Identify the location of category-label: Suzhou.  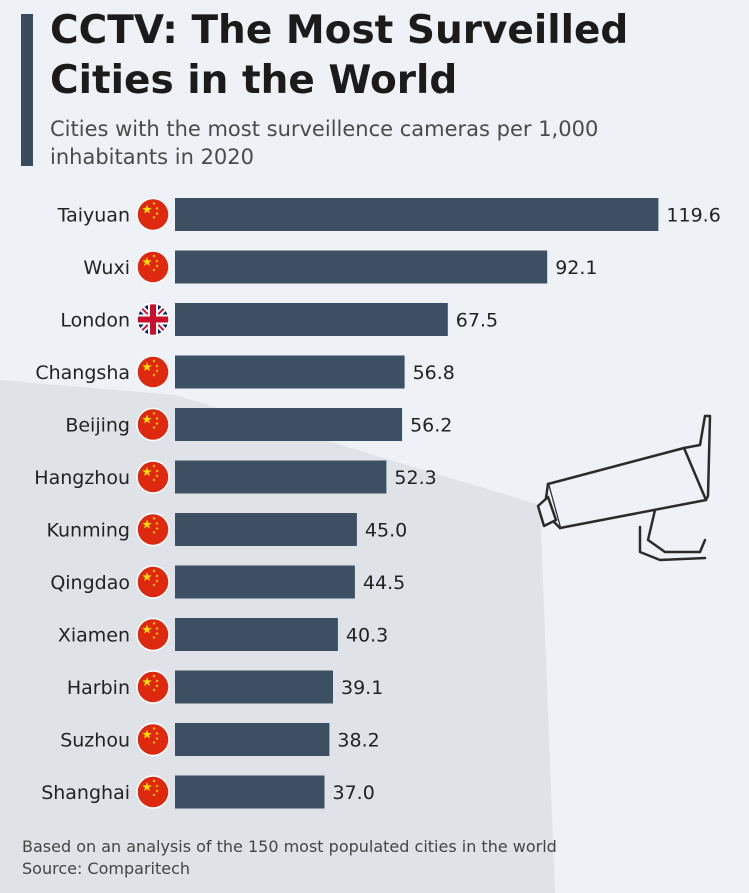
(95, 741).